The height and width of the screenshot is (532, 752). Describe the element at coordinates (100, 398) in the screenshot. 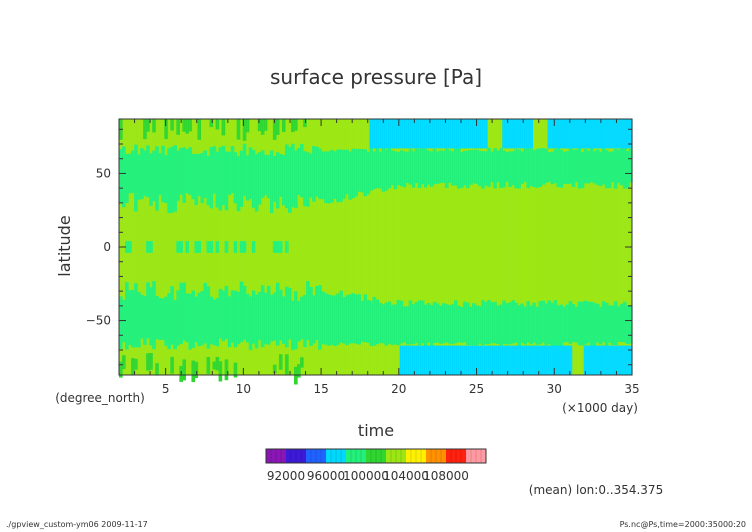

I see `y-axis-unit: (degree_north)` at that location.